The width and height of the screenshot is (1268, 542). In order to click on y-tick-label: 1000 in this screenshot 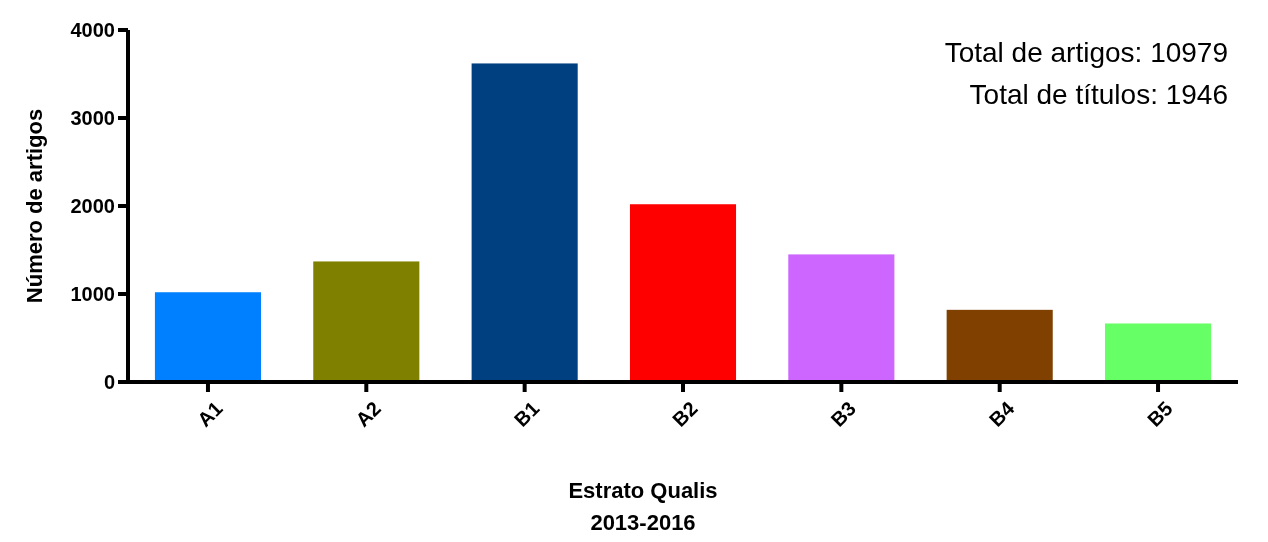, I will do `click(92, 294)`.